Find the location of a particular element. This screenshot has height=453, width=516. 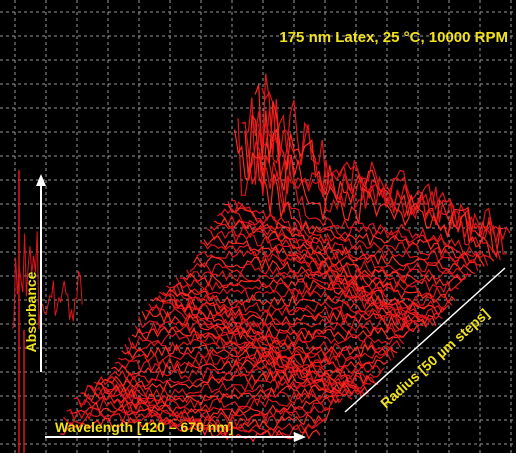

title: 175 nm Latex, 25 °C, 10000 RPM is located at coordinates (393, 37).